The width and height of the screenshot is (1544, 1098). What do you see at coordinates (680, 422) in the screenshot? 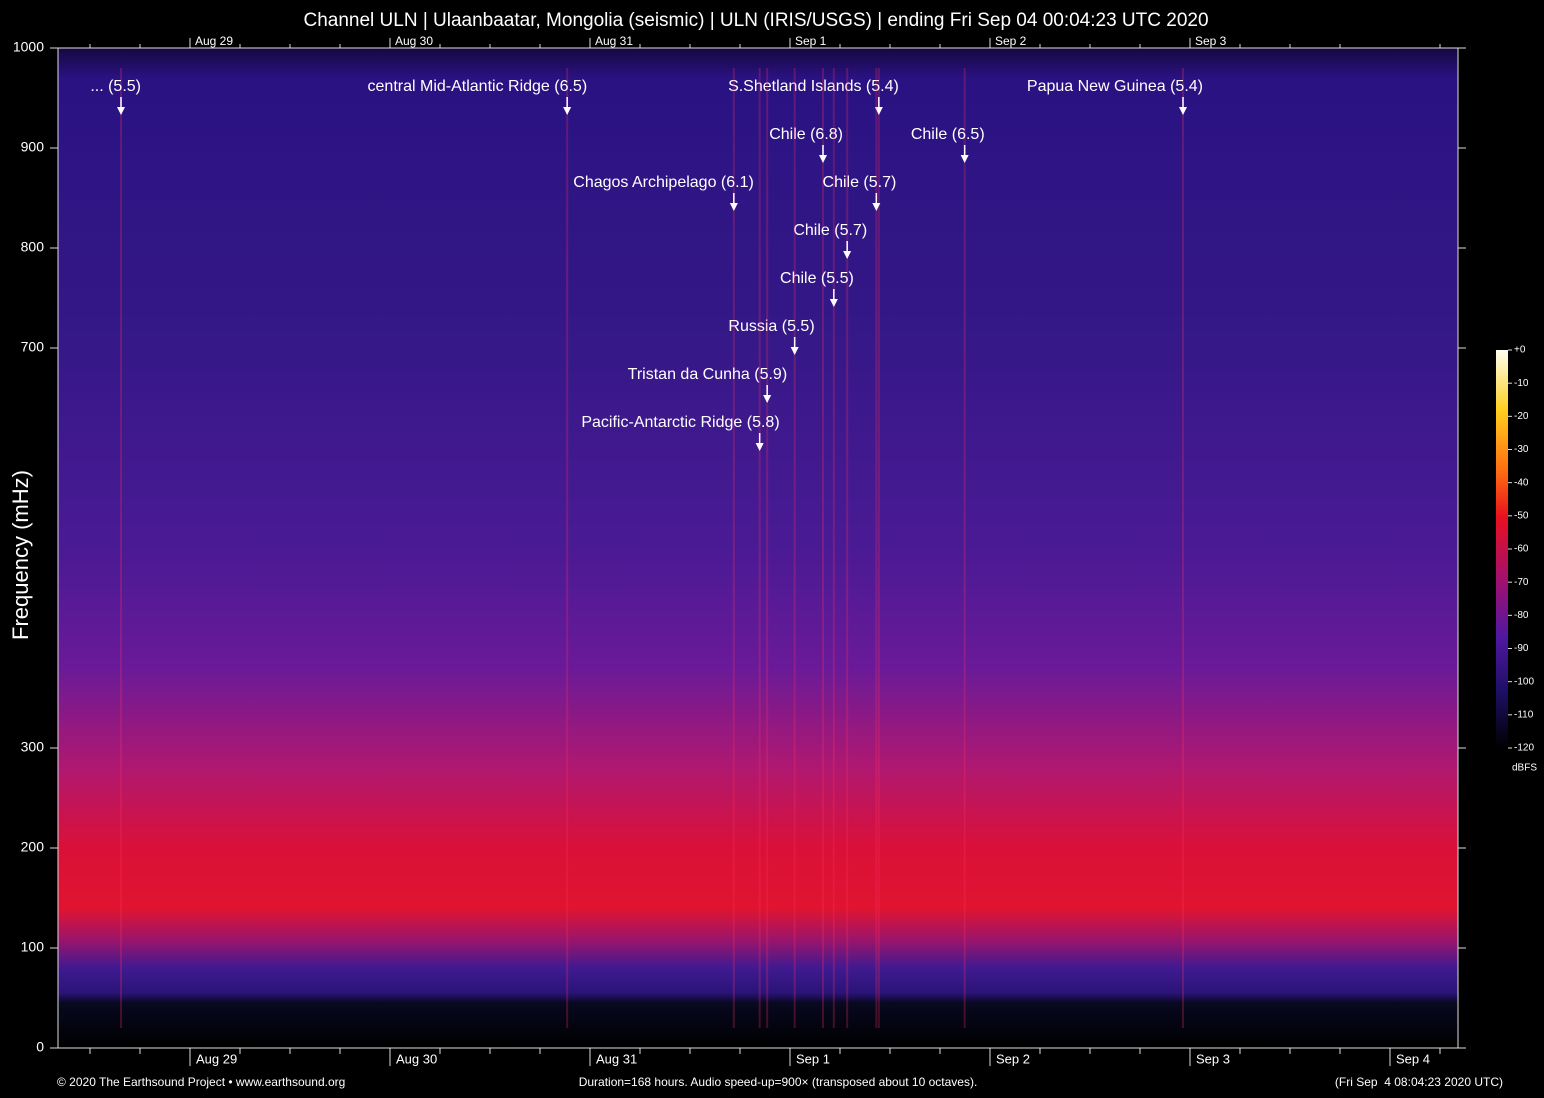
I see `event-label: Pacific-Antarctic Ridge (5.8)` at bounding box center [680, 422].